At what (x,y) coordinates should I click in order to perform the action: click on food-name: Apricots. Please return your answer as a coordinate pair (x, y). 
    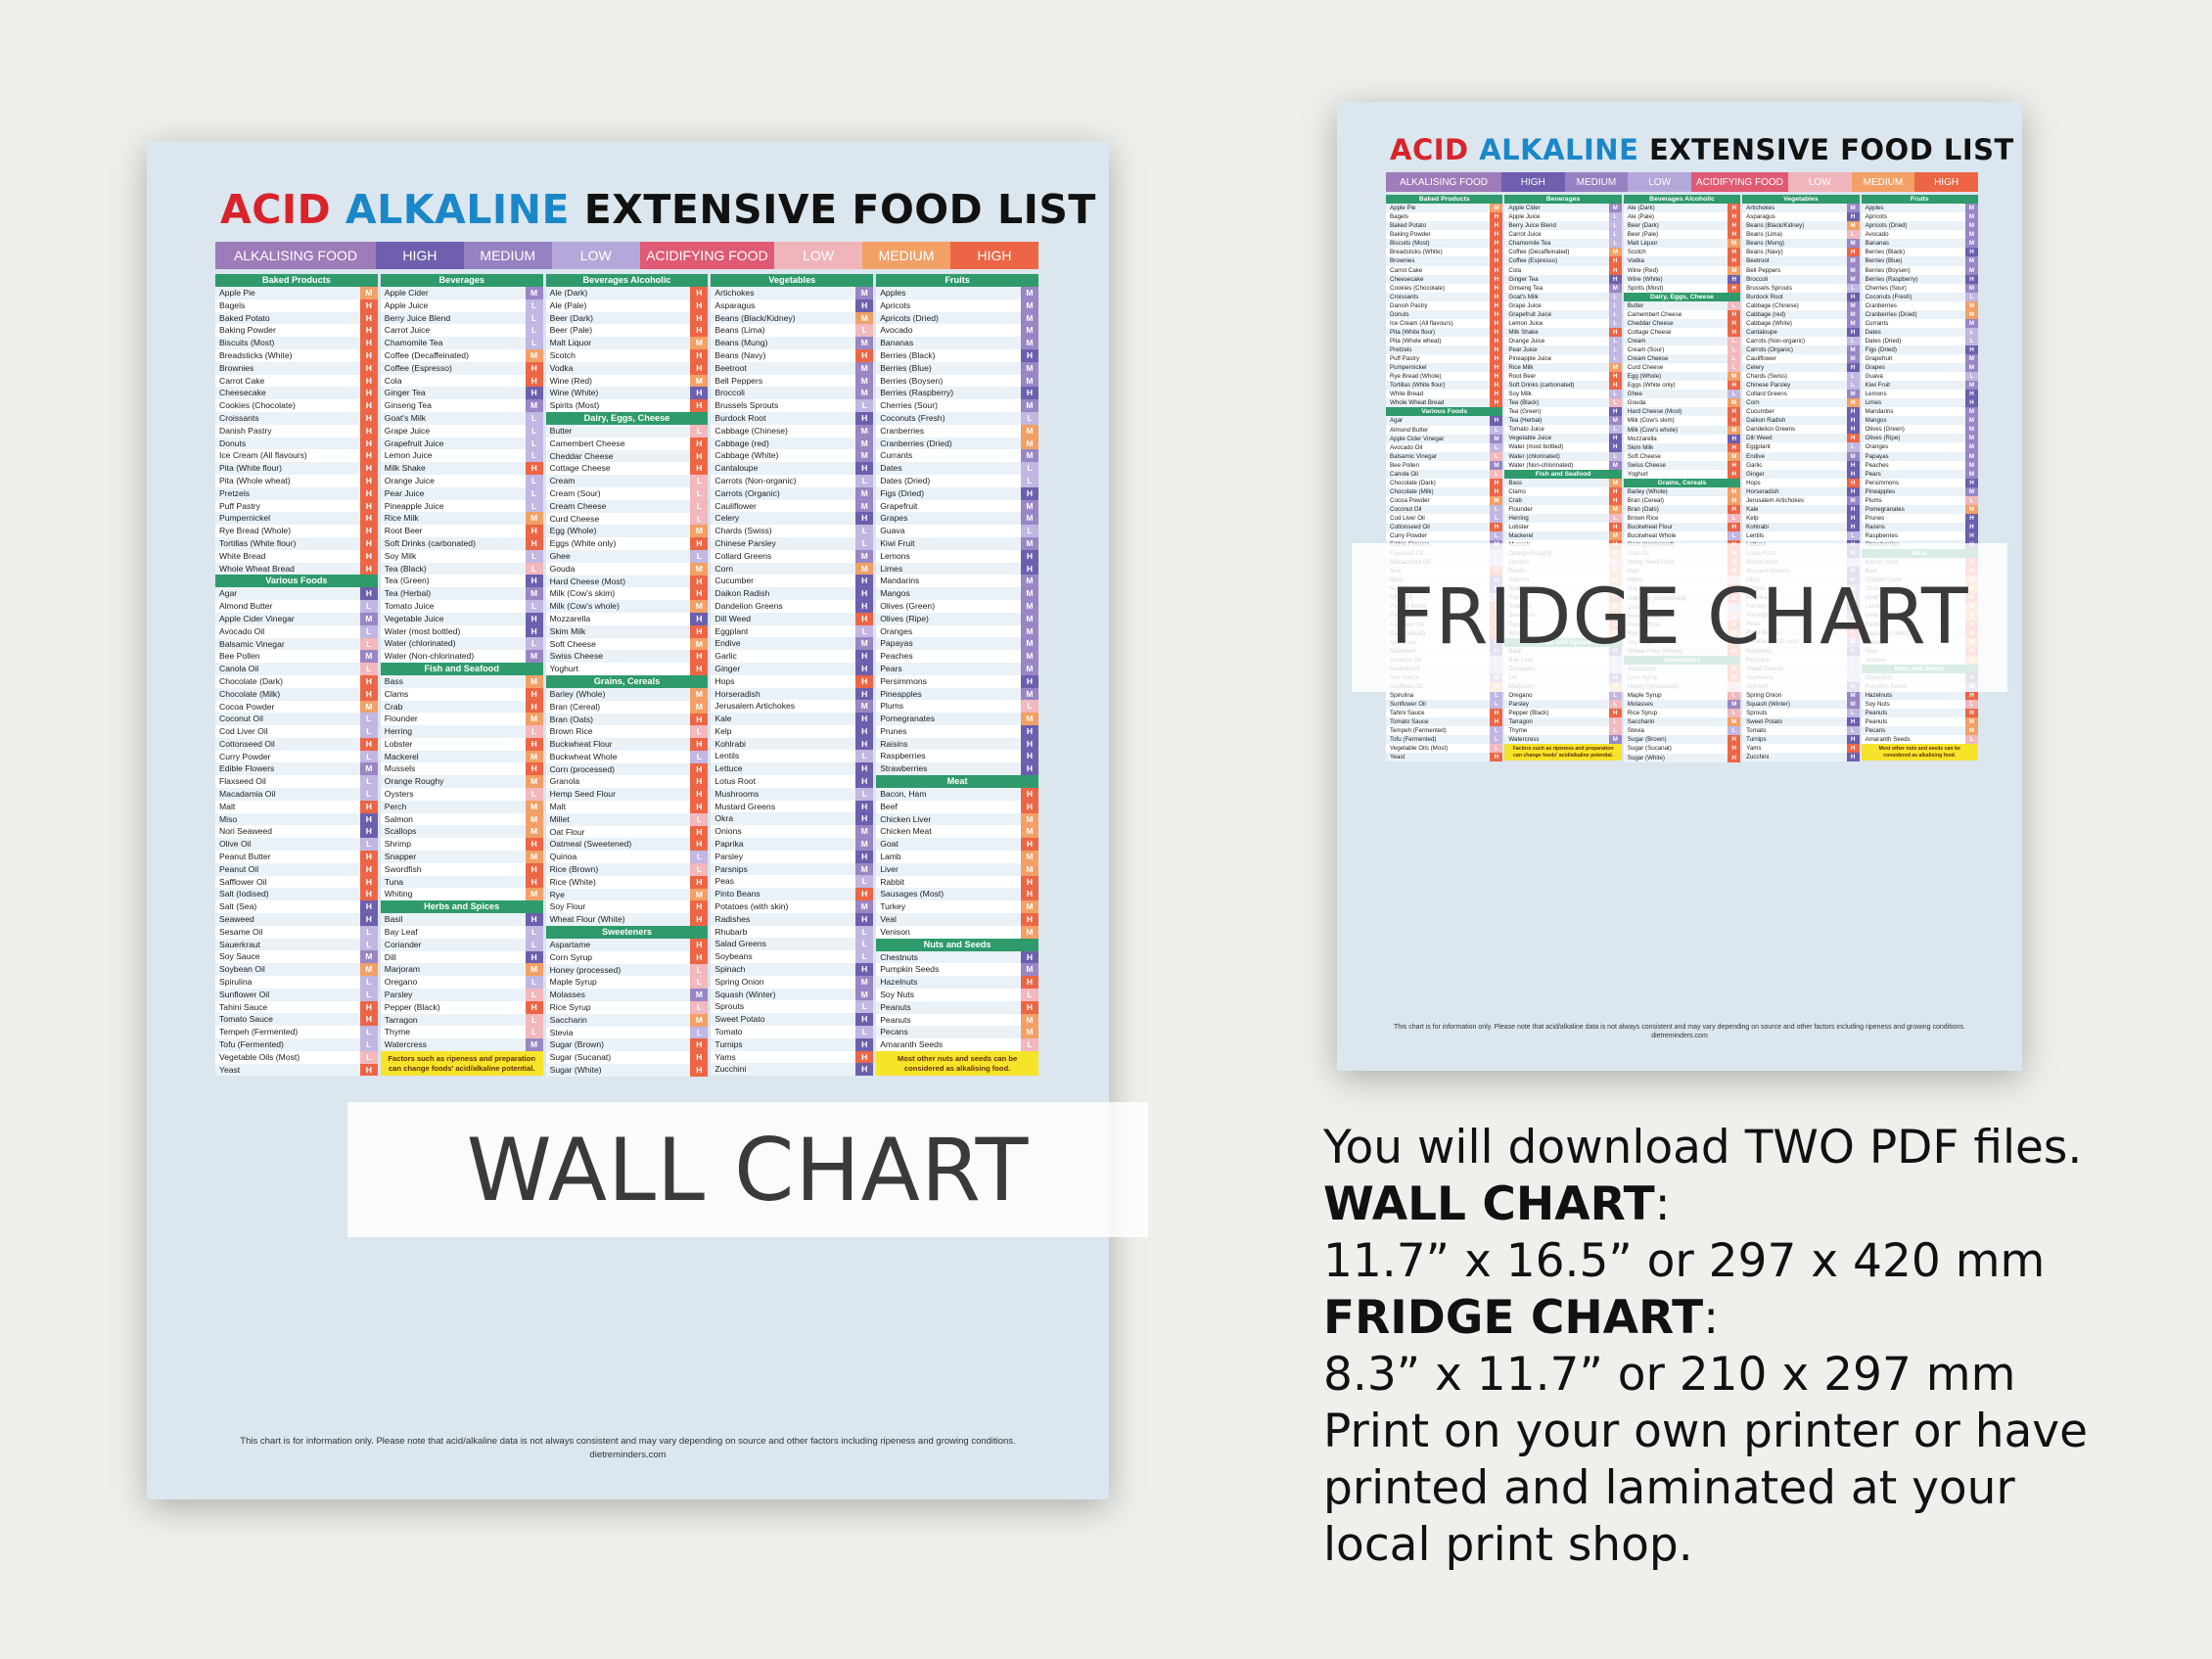
    Looking at the image, I should click on (1876, 217).